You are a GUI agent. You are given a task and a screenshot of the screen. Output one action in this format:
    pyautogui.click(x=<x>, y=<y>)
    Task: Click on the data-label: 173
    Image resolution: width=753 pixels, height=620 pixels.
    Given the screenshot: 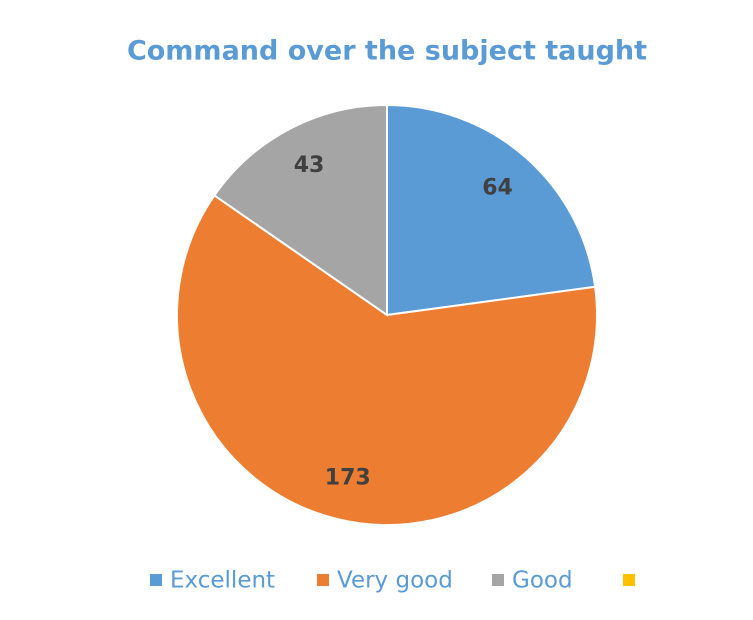 What is the action you would take?
    pyautogui.click(x=348, y=477)
    